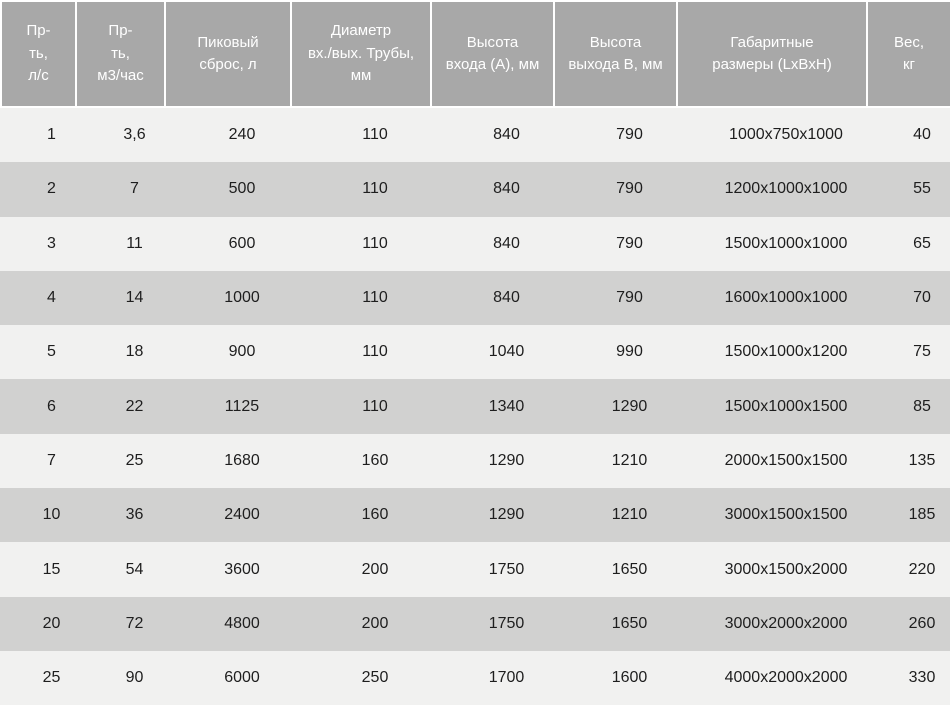 The width and height of the screenshot is (950, 705). What do you see at coordinates (242, 515) in the screenshot?
I see `table-cell: 2400` at bounding box center [242, 515].